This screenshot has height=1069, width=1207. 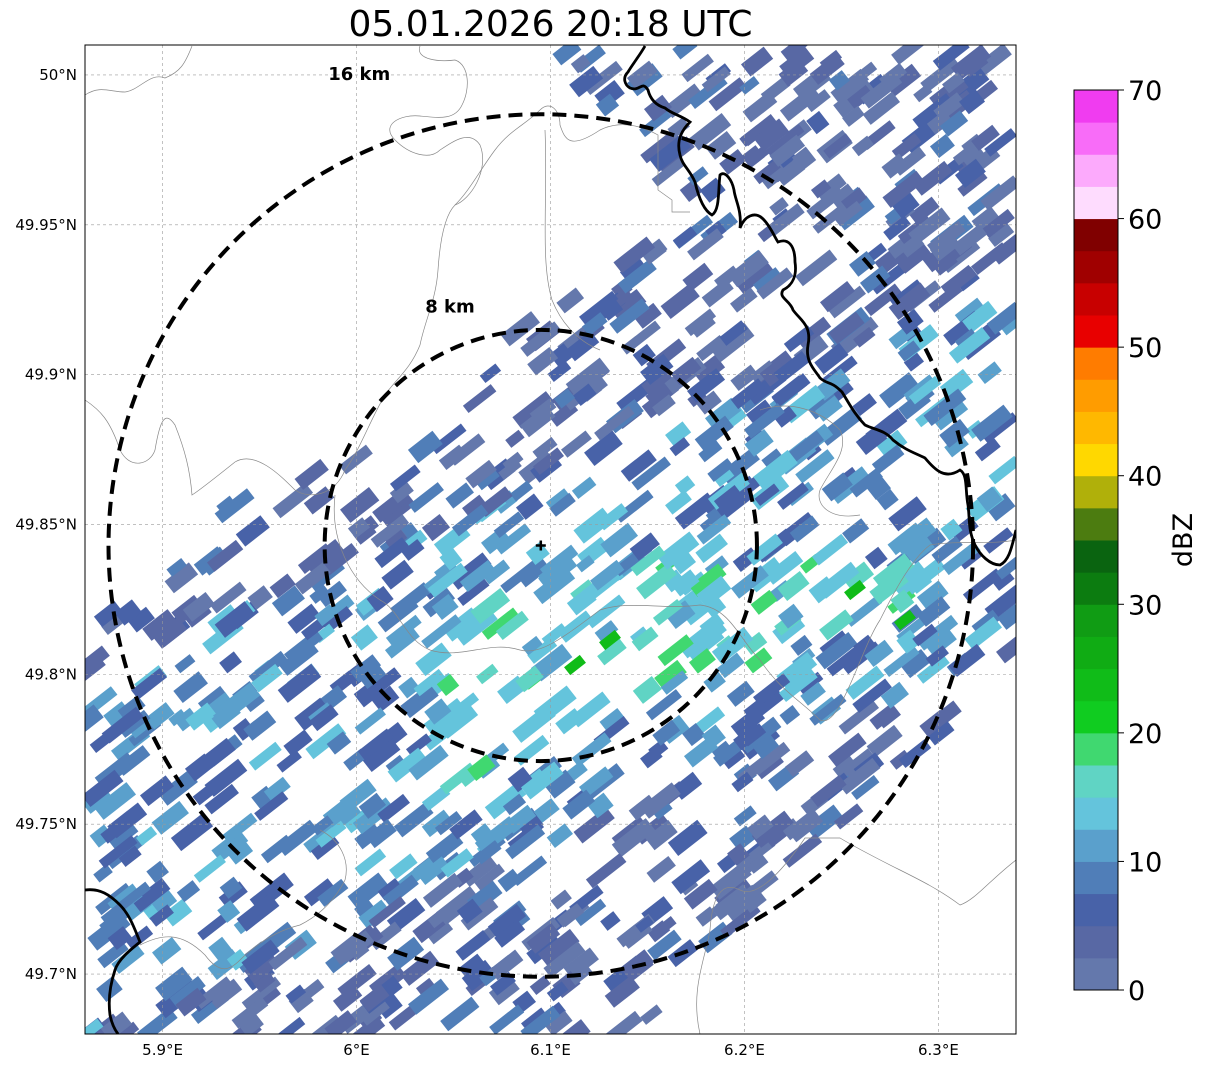 What do you see at coordinates (162, 1050) in the screenshot?
I see `lon-tick-label: 5.9°E` at bounding box center [162, 1050].